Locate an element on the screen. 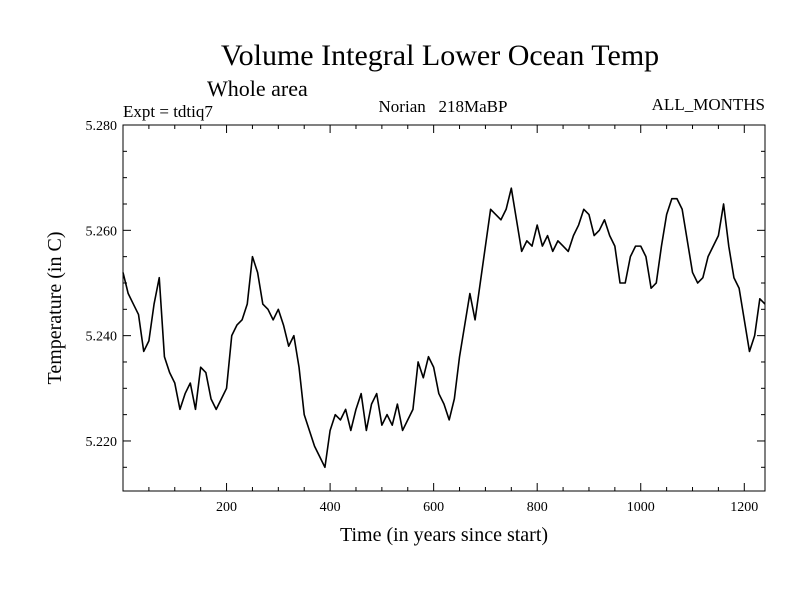  x-tick-label: 1200 is located at coordinates (744, 507).